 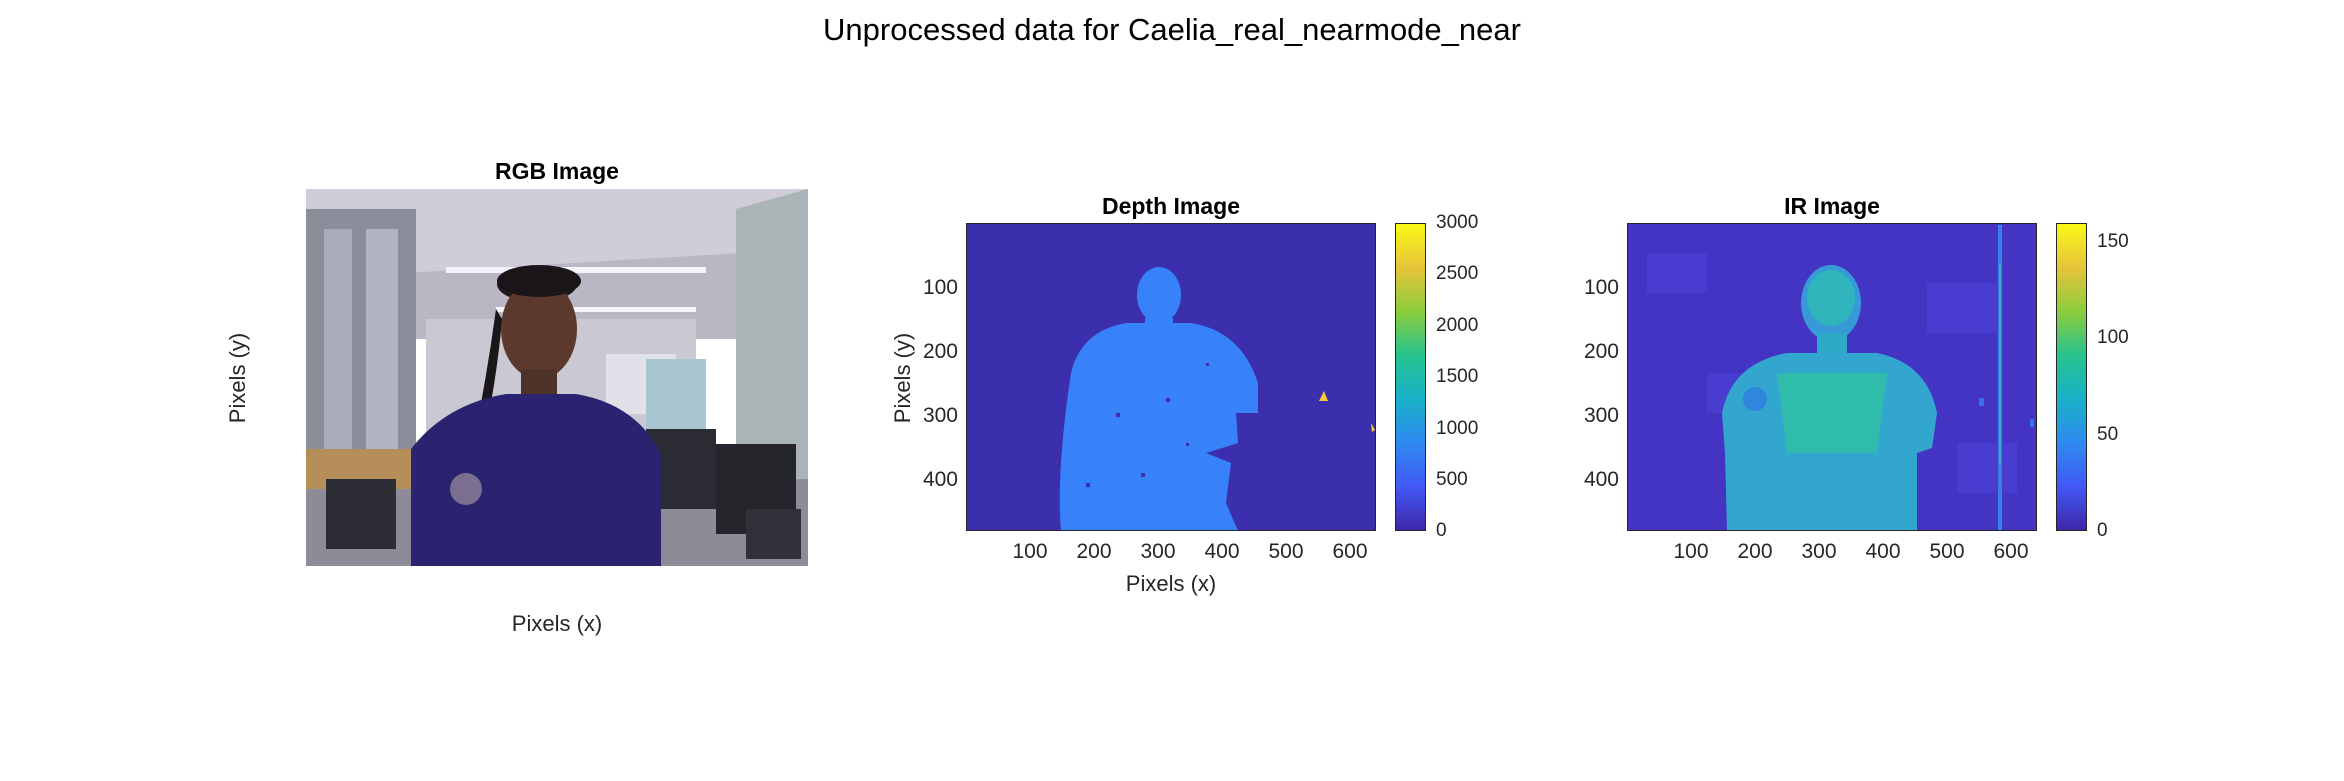 I want to click on depth-xtick-label: 100, so click(x=1030, y=551).